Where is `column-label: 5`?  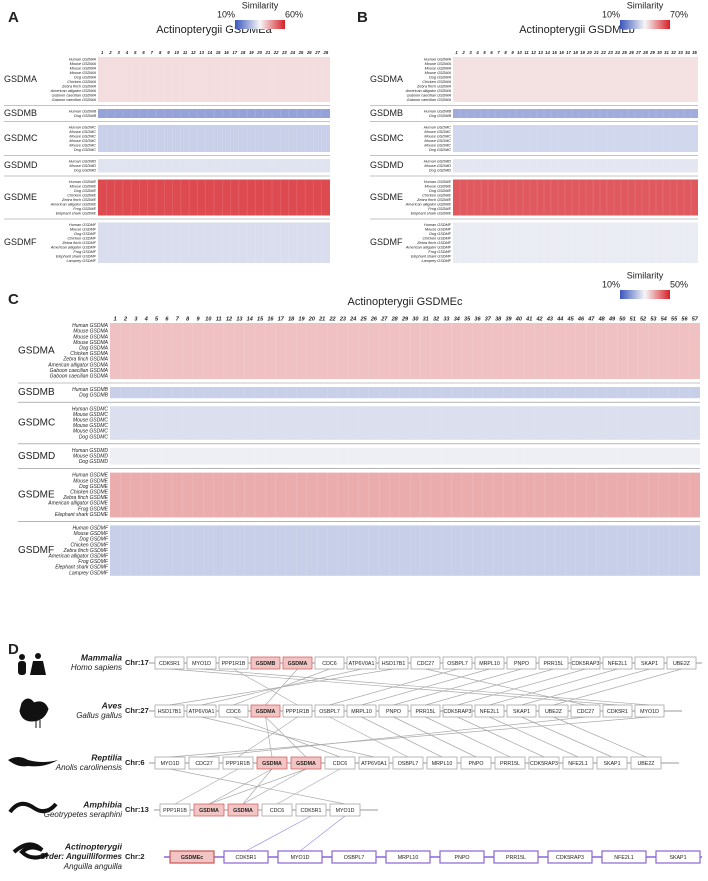 column-label: 5 is located at coordinates (135, 52).